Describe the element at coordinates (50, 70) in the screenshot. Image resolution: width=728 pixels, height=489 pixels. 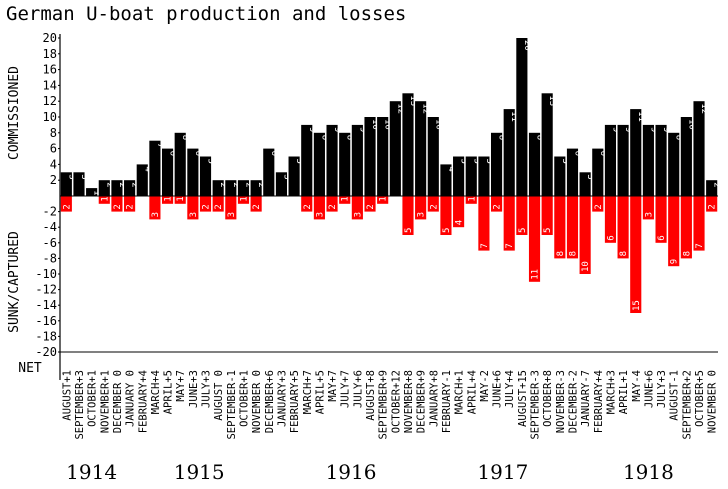
I see `y-tick-label: 16` at that location.